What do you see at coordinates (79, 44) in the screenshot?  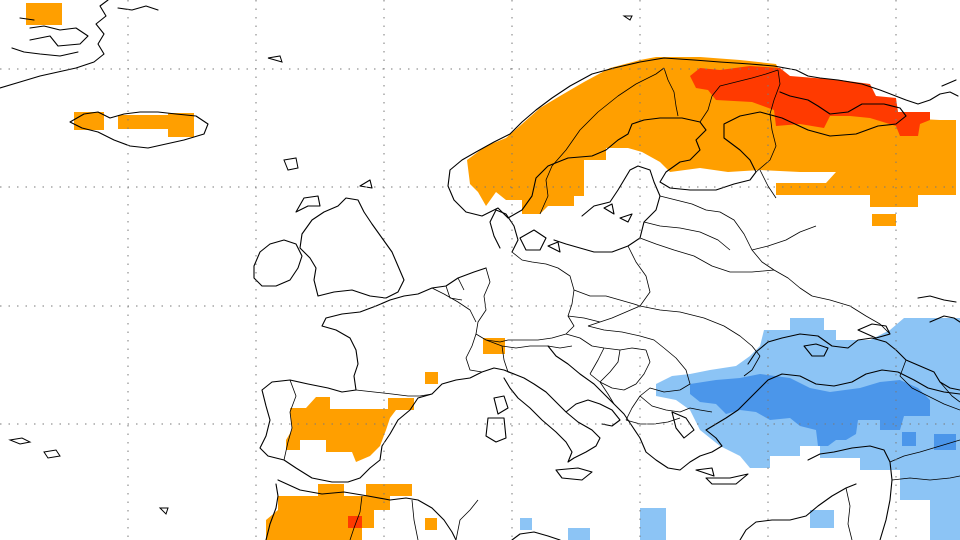 I see `coast-greenland` at bounding box center [79, 44].